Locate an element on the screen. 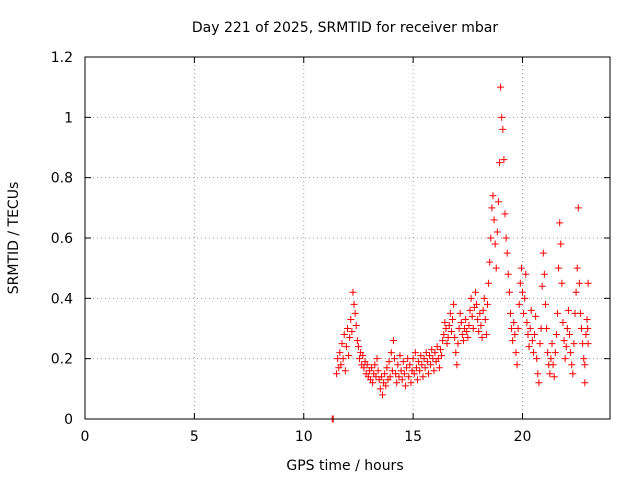  y-tick-label: 0.2 is located at coordinates (62, 360).